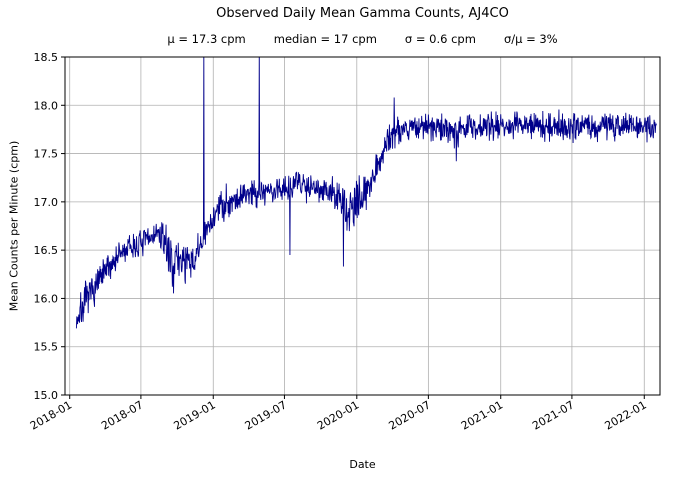  Describe the element at coordinates (46, 57) in the screenshot. I see `y-tick-label: 18.5` at that location.